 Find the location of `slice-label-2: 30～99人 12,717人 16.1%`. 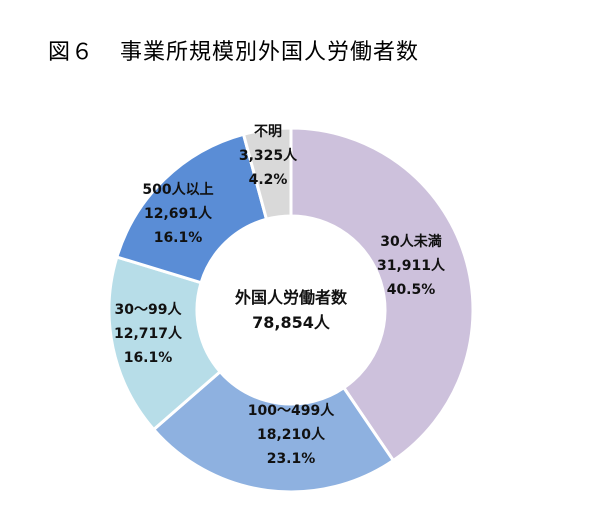

slice-label-2: 30～99人 12,717人 16.1% is located at coordinates (148, 333).